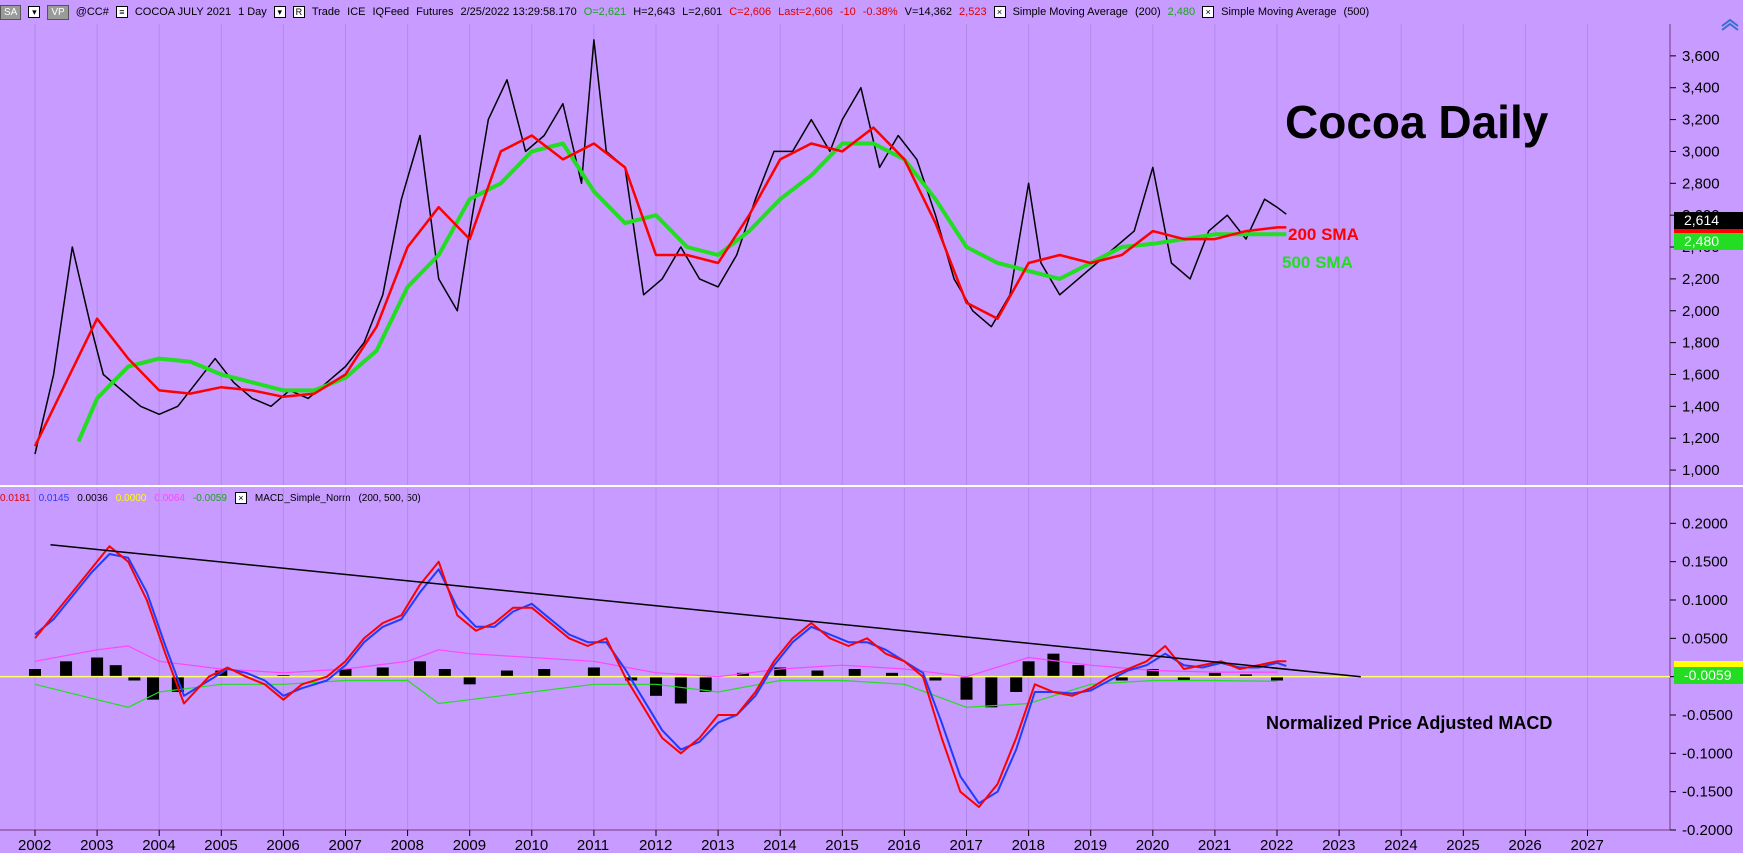  I want to click on year-tick-label-2004: 2004, so click(158, 845).